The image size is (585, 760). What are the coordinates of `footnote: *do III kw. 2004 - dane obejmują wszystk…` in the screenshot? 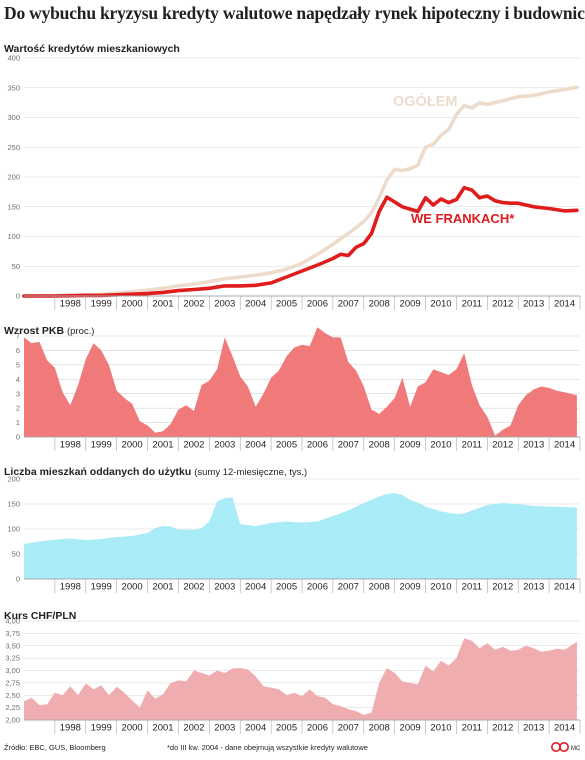 It's located at (267, 747).